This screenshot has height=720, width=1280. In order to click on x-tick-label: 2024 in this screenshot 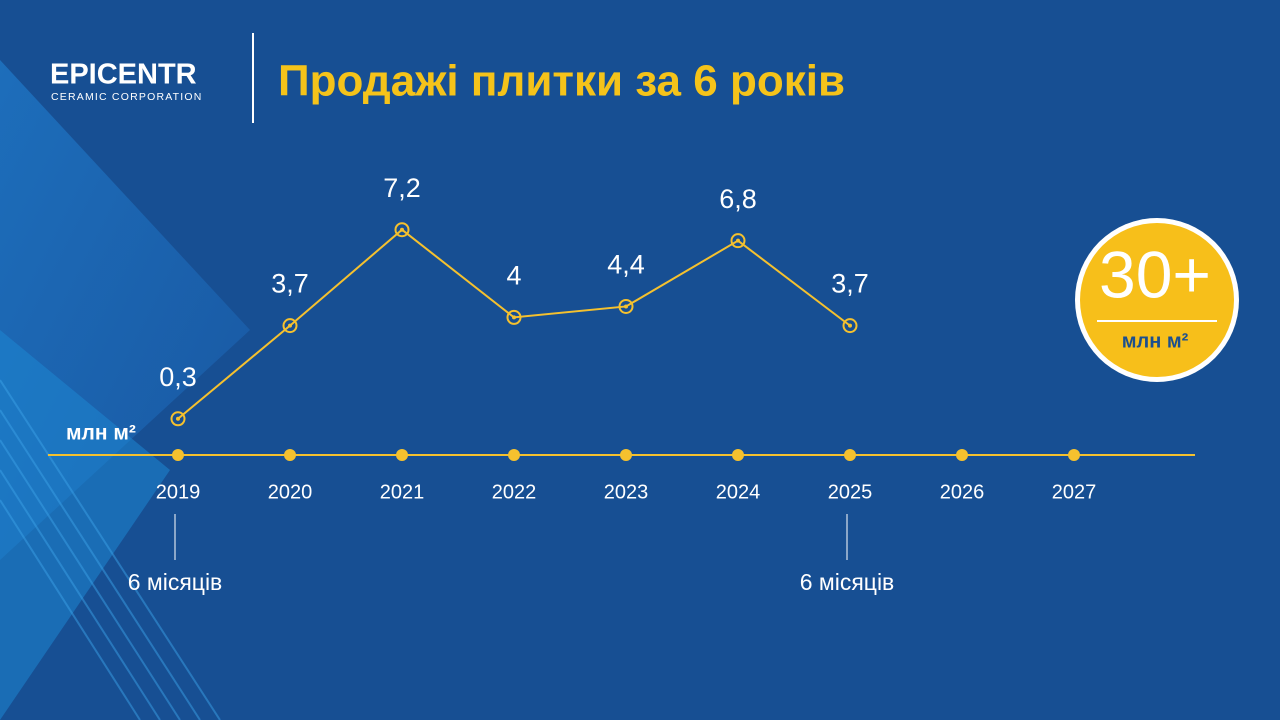, I will do `click(738, 492)`.